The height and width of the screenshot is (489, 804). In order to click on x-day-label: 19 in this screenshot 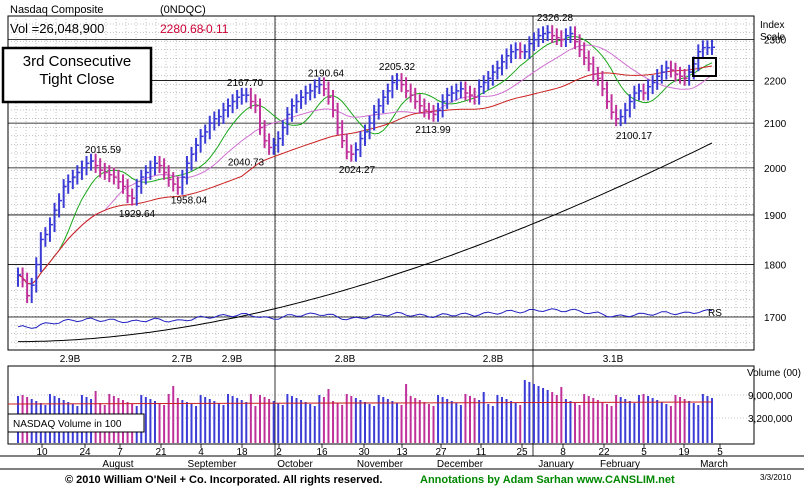, I will do `click(684, 452)`.